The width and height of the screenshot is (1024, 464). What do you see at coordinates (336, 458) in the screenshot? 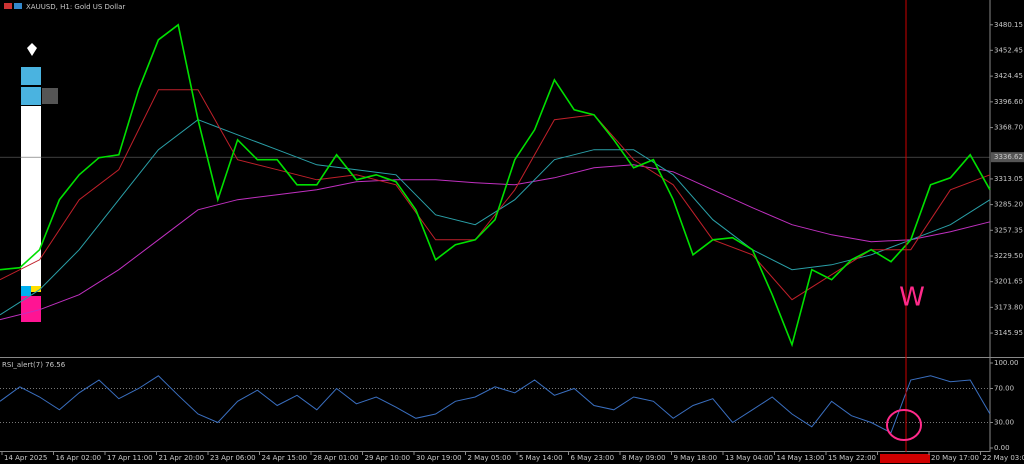
I see `x-tick-label: 28 Apr 01:00` at bounding box center [336, 458].